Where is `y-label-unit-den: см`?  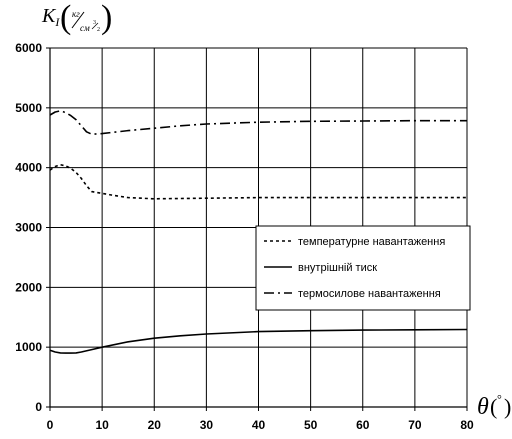 y-label-unit-den: см is located at coordinates (85, 28).